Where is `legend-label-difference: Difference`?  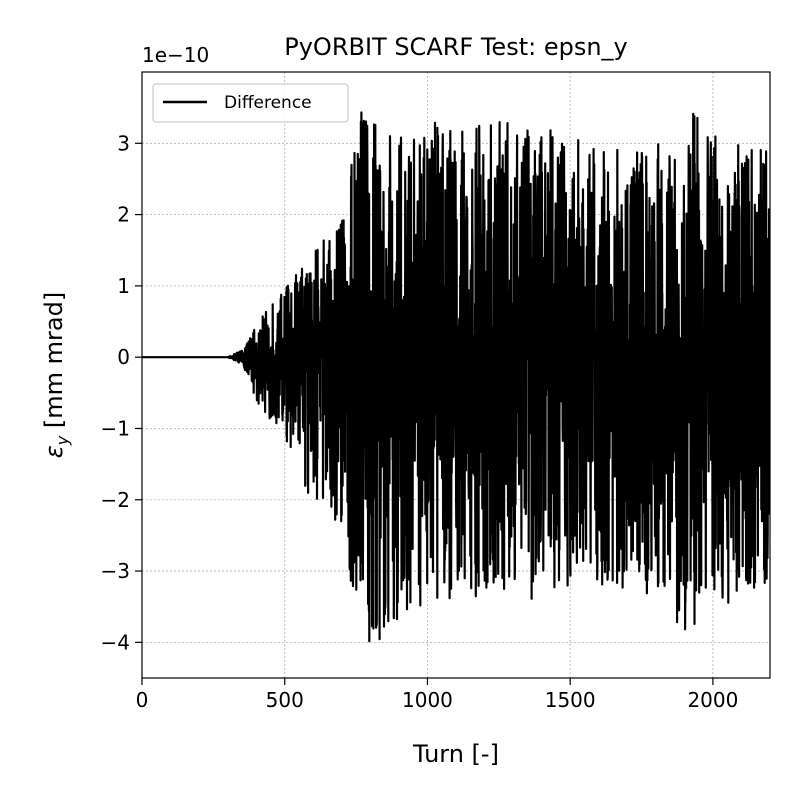
legend-label-difference: Difference is located at coordinates (268, 103).